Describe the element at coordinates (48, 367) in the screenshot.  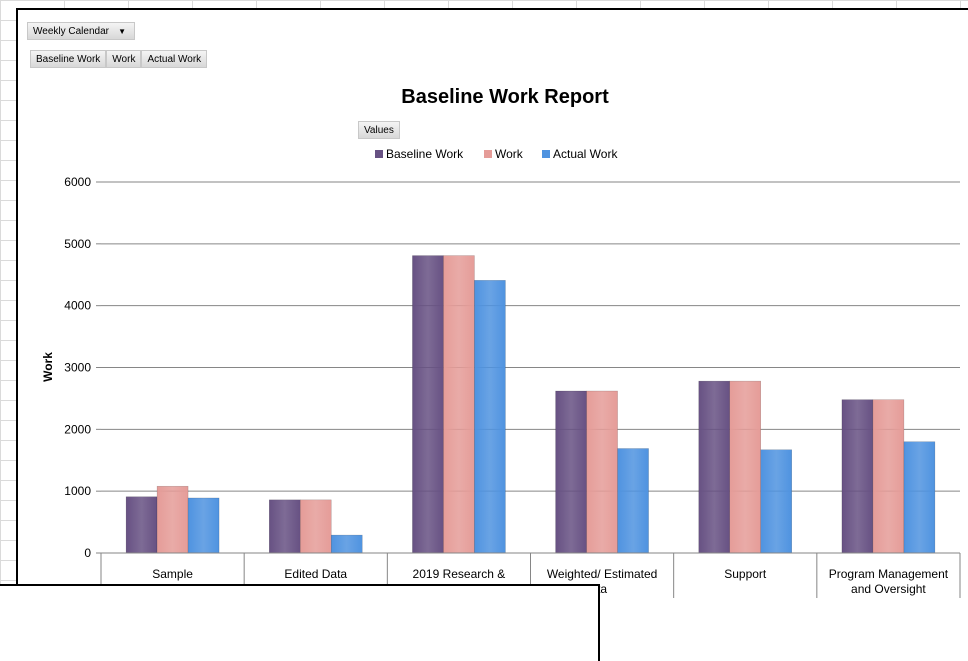
I see `y-axis-label: Work` at that location.